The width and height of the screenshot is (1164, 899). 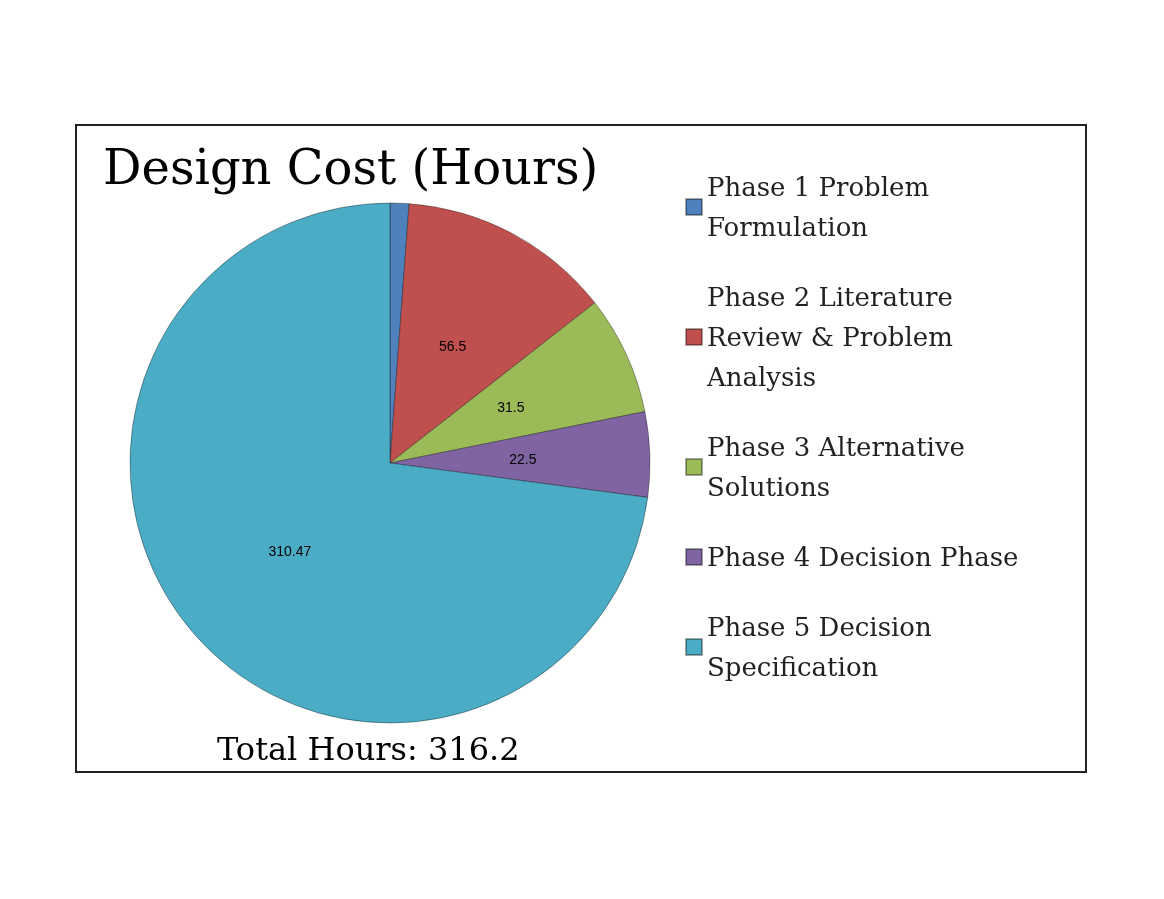 What do you see at coordinates (822, 207) in the screenshot?
I see `legend-label: Phase 1 Problem Formulation` at bounding box center [822, 207].